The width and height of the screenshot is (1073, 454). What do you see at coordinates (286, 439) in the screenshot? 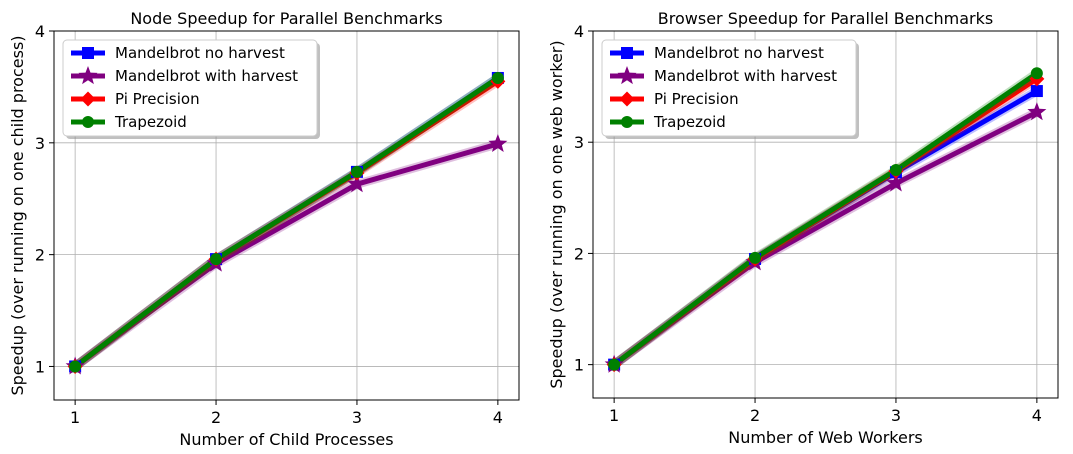
I see `x-axis-label: Number of Child Processes` at bounding box center [286, 439].